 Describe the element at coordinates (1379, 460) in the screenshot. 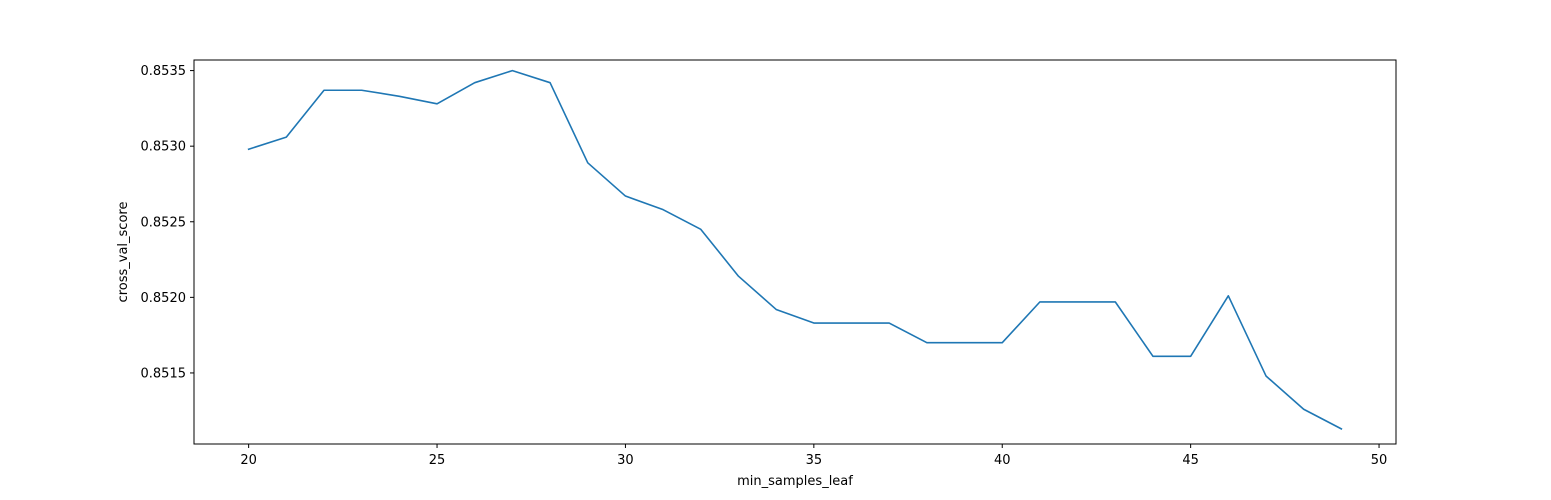

I see `x-tick-label: 50` at that location.